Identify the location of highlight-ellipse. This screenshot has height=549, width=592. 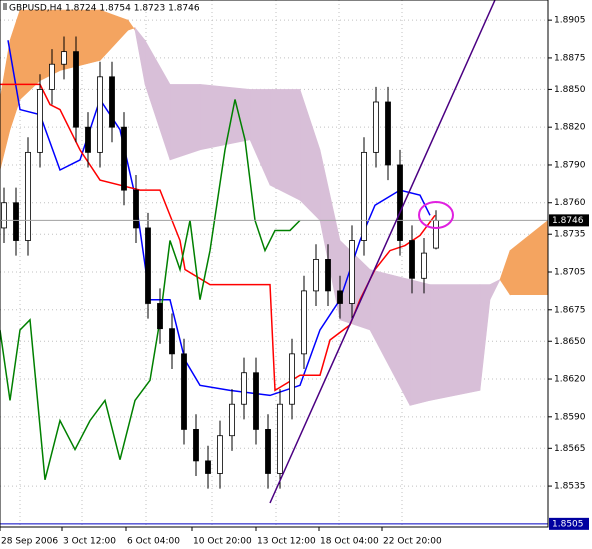
(436, 215).